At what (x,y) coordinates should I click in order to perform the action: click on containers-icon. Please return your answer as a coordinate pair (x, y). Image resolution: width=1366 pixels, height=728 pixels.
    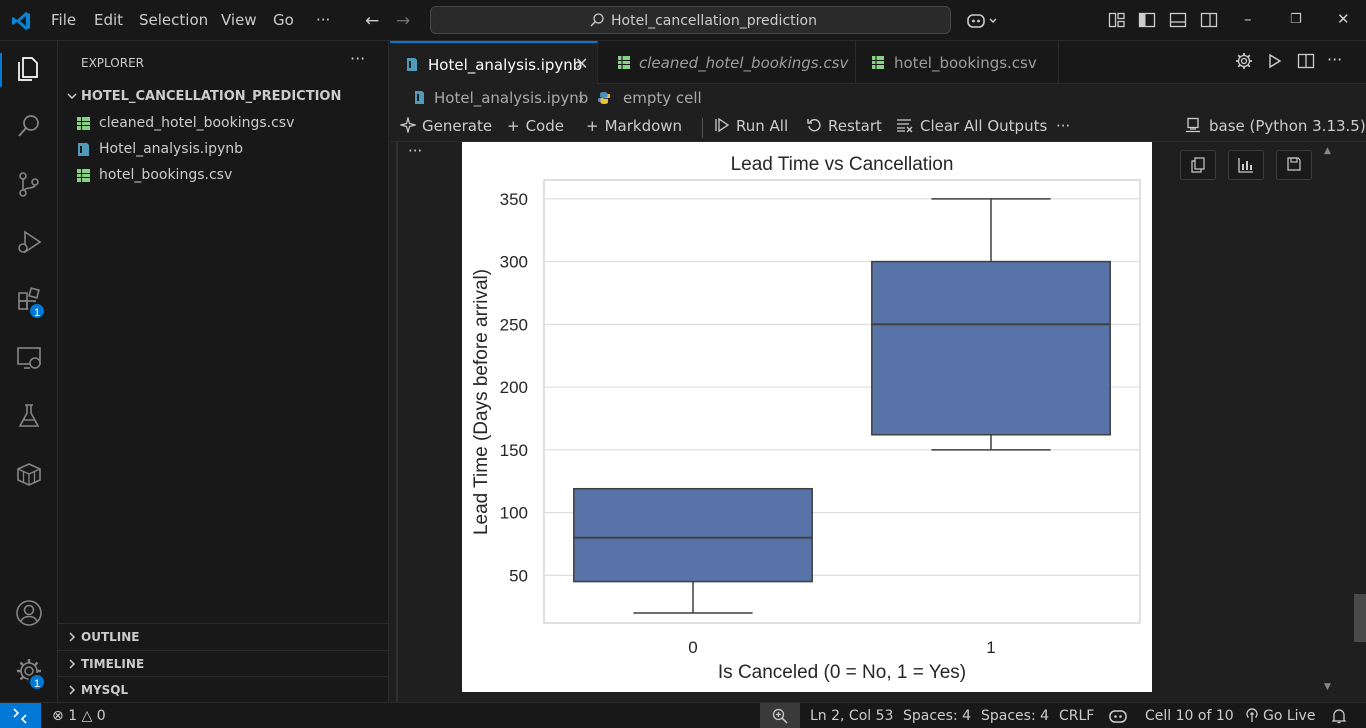
    Looking at the image, I should click on (29, 474).